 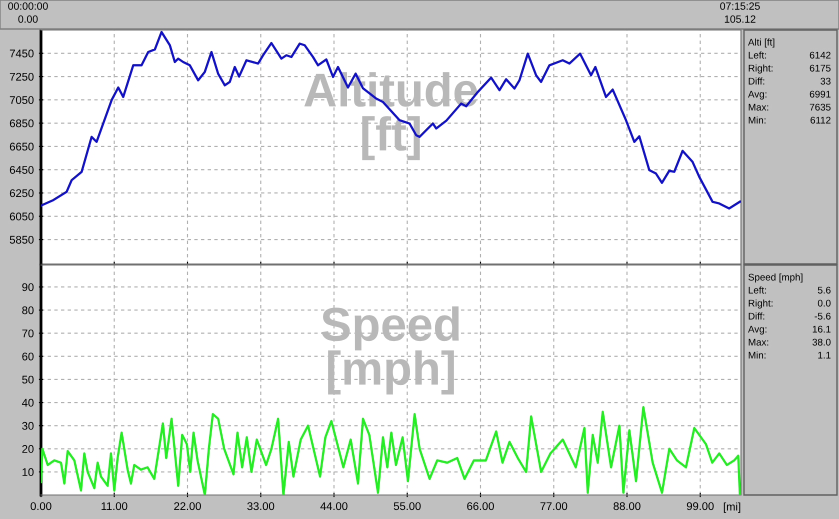 I want to click on x-tick-label: 88.00, so click(x=627, y=506).